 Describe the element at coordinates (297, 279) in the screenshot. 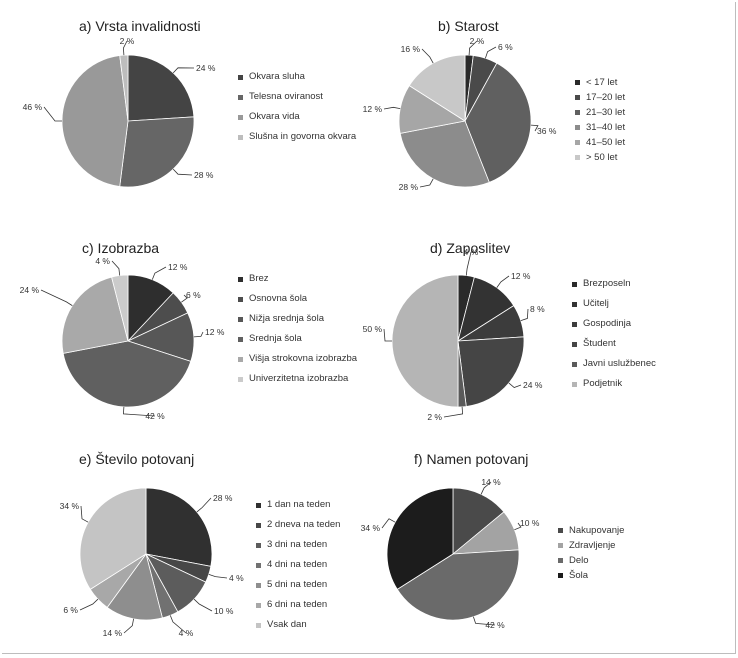

I see `legend-item: Brez` at that location.